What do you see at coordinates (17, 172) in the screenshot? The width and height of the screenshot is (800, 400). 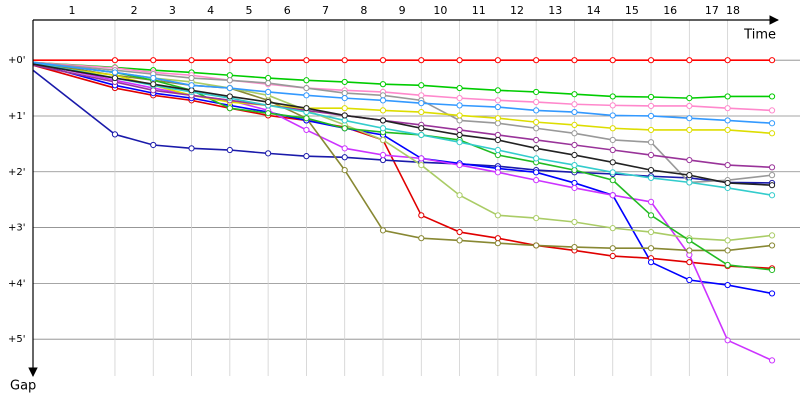 I see `y-tick-label: +2'` at bounding box center [17, 172].